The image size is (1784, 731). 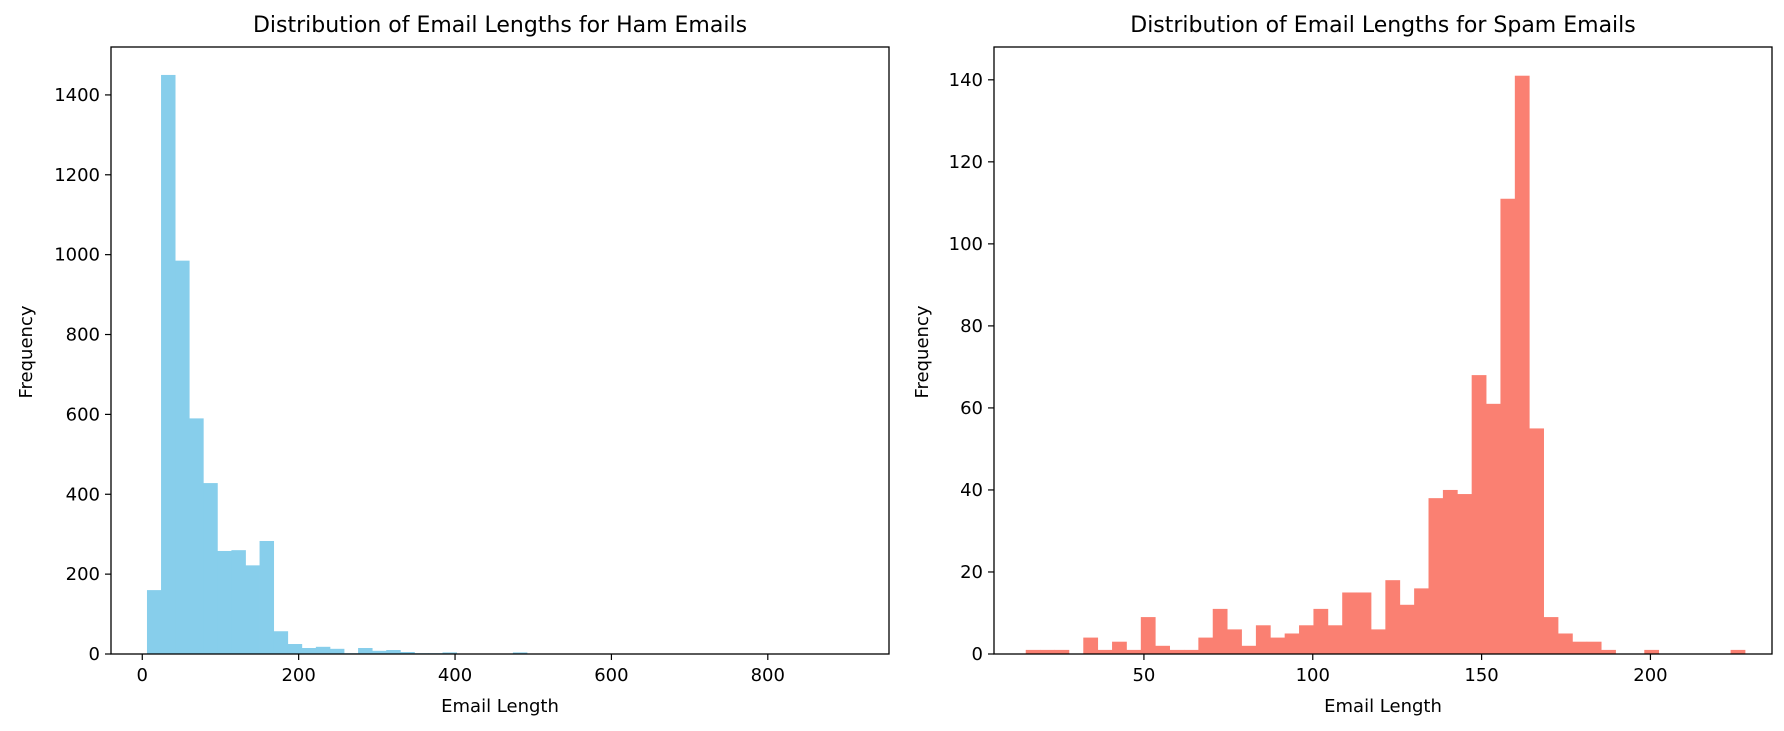 What do you see at coordinates (1313, 675) in the screenshot?
I see `spam-x-tick-label: 100` at bounding box center [1313, 675].